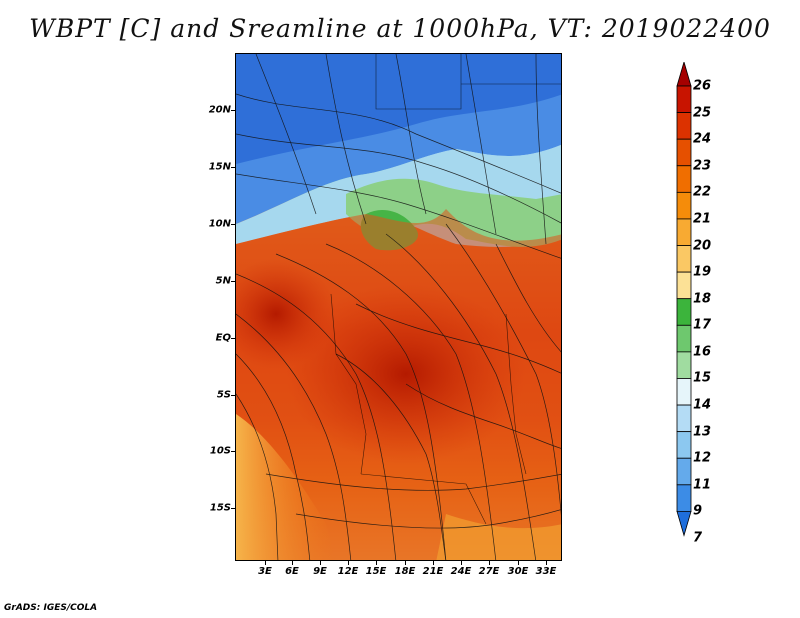  What do you see at coordinates (489, 571) in the screenshot?
I see `lon-label-27e: 27E` at bounding box center [489, 571].